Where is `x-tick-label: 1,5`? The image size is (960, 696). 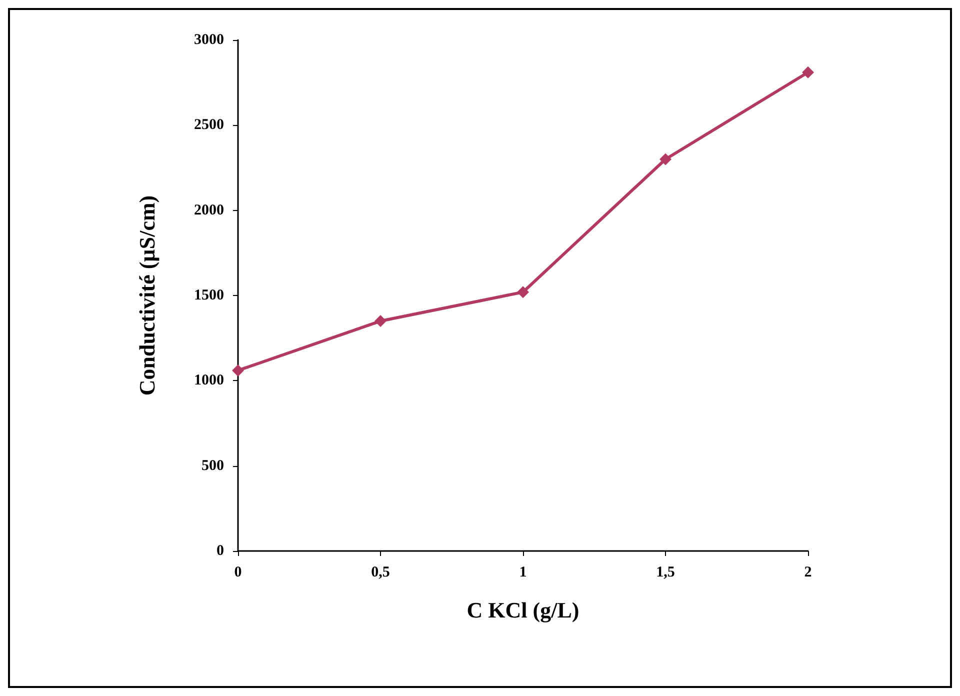
x-tick-label: 1,5 is located at coordinates (665, 572).